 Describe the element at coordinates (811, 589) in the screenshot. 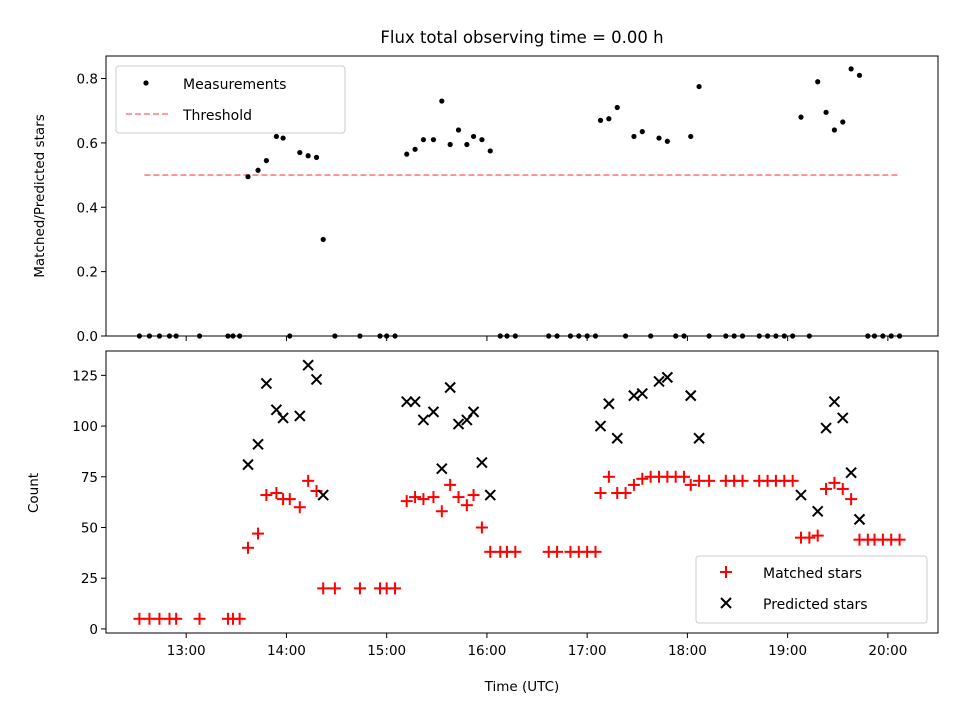

I see `count-legend: Matched stars Predicted stars` at that location.